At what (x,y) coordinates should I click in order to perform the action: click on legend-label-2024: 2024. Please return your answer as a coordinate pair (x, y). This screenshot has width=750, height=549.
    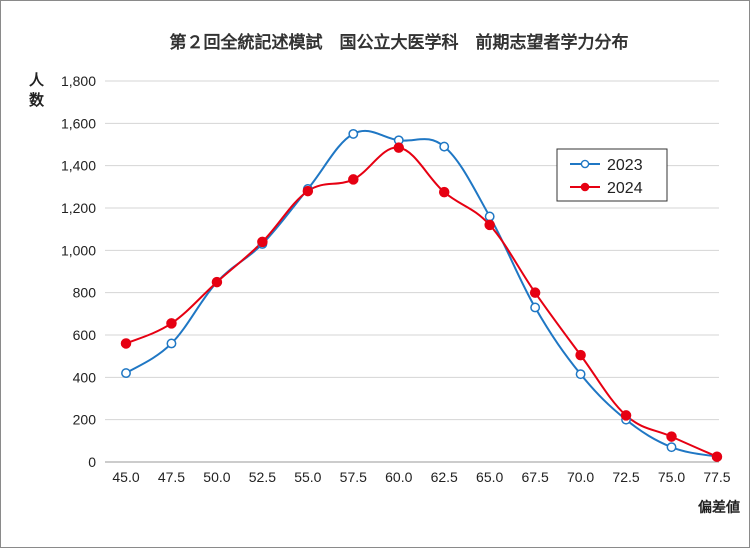
    Looking at the image, I should click on (625, 188).